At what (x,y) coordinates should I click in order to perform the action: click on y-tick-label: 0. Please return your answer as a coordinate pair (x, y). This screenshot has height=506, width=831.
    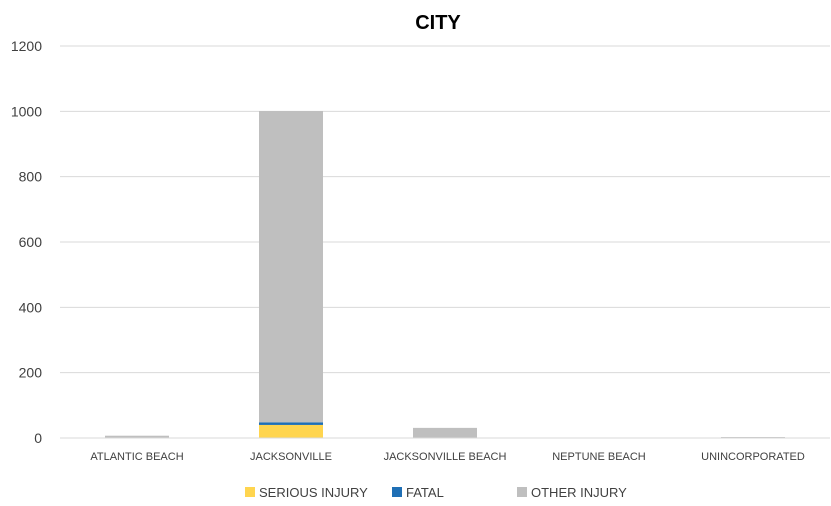
    Looking at the image, I should click on (38, 438).